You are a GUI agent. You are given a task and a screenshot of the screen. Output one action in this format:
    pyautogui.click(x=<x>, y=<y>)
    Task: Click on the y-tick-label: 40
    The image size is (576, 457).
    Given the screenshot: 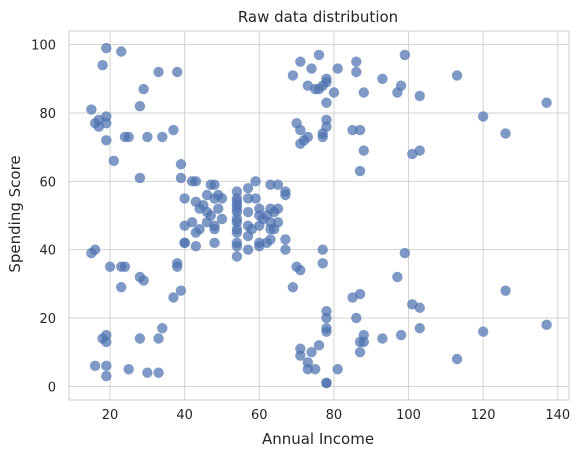 What is the action you would take?
    pyautogui.click(x=47, y=251)
    